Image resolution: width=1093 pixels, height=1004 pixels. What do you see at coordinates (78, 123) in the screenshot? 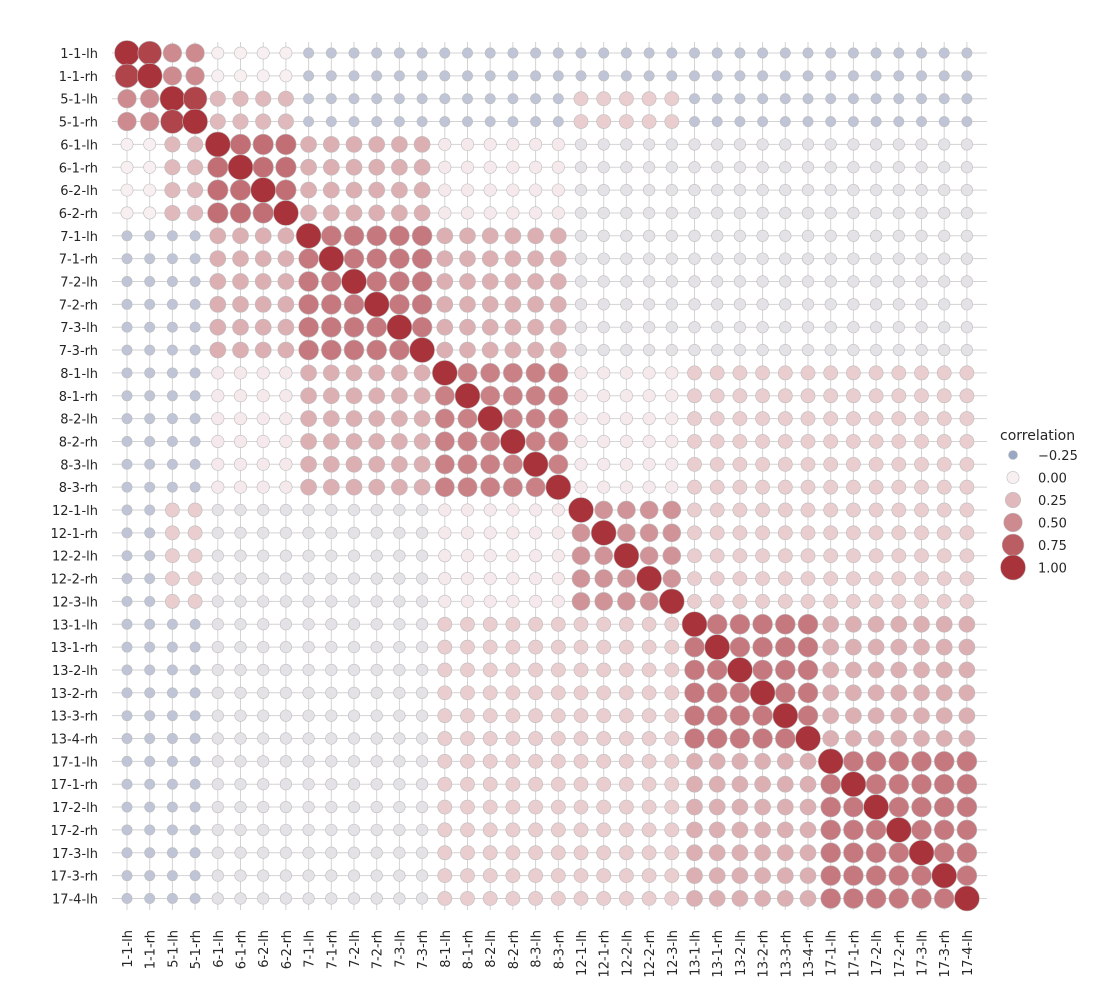
I see `y-tick-label: 5-1-rh` at bounding box center [78, 123].